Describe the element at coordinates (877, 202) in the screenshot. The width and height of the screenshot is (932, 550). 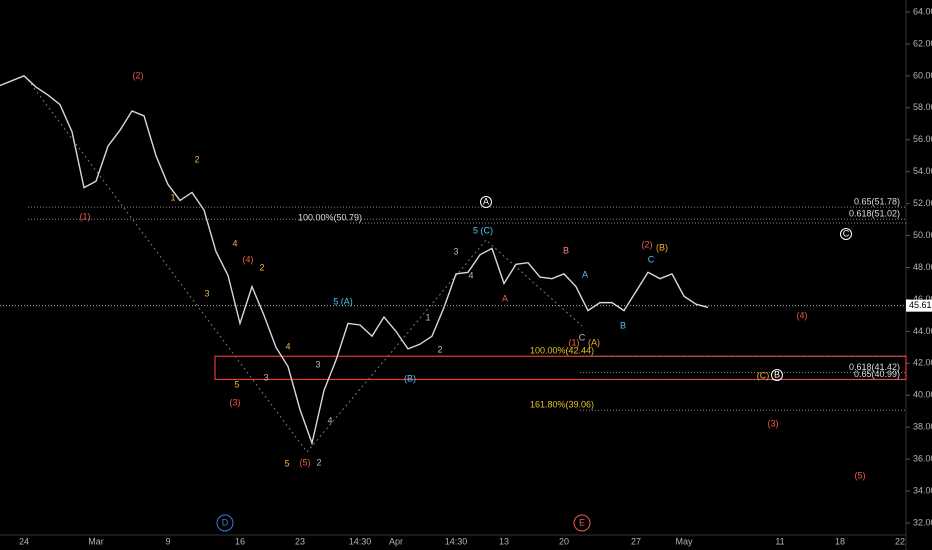
I see `level-label: 0.65(51.78)` at that location.